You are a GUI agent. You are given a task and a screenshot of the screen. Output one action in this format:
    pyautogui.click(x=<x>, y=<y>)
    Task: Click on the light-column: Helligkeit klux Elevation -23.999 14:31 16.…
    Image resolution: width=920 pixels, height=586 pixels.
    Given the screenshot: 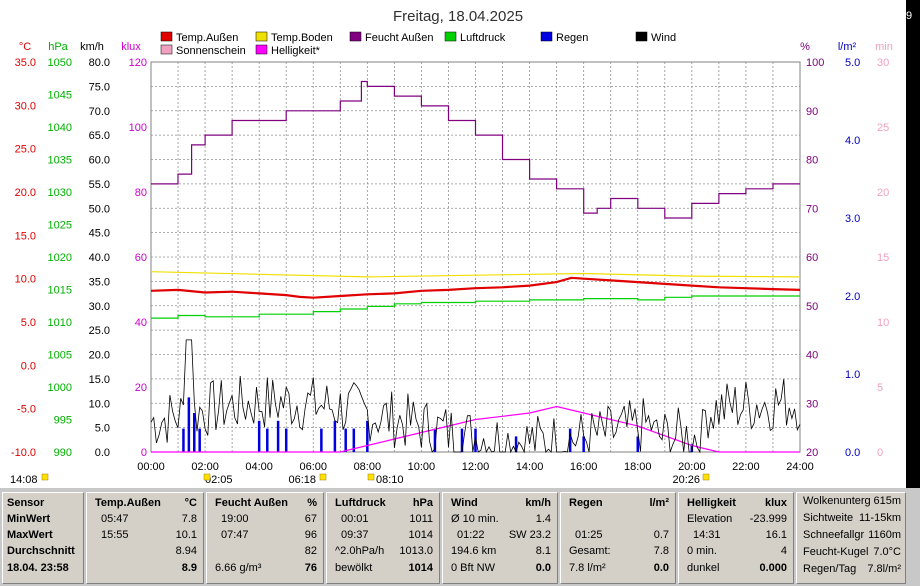 What is the action you would take?
    pyautogui.click(x=736, y=538)
    